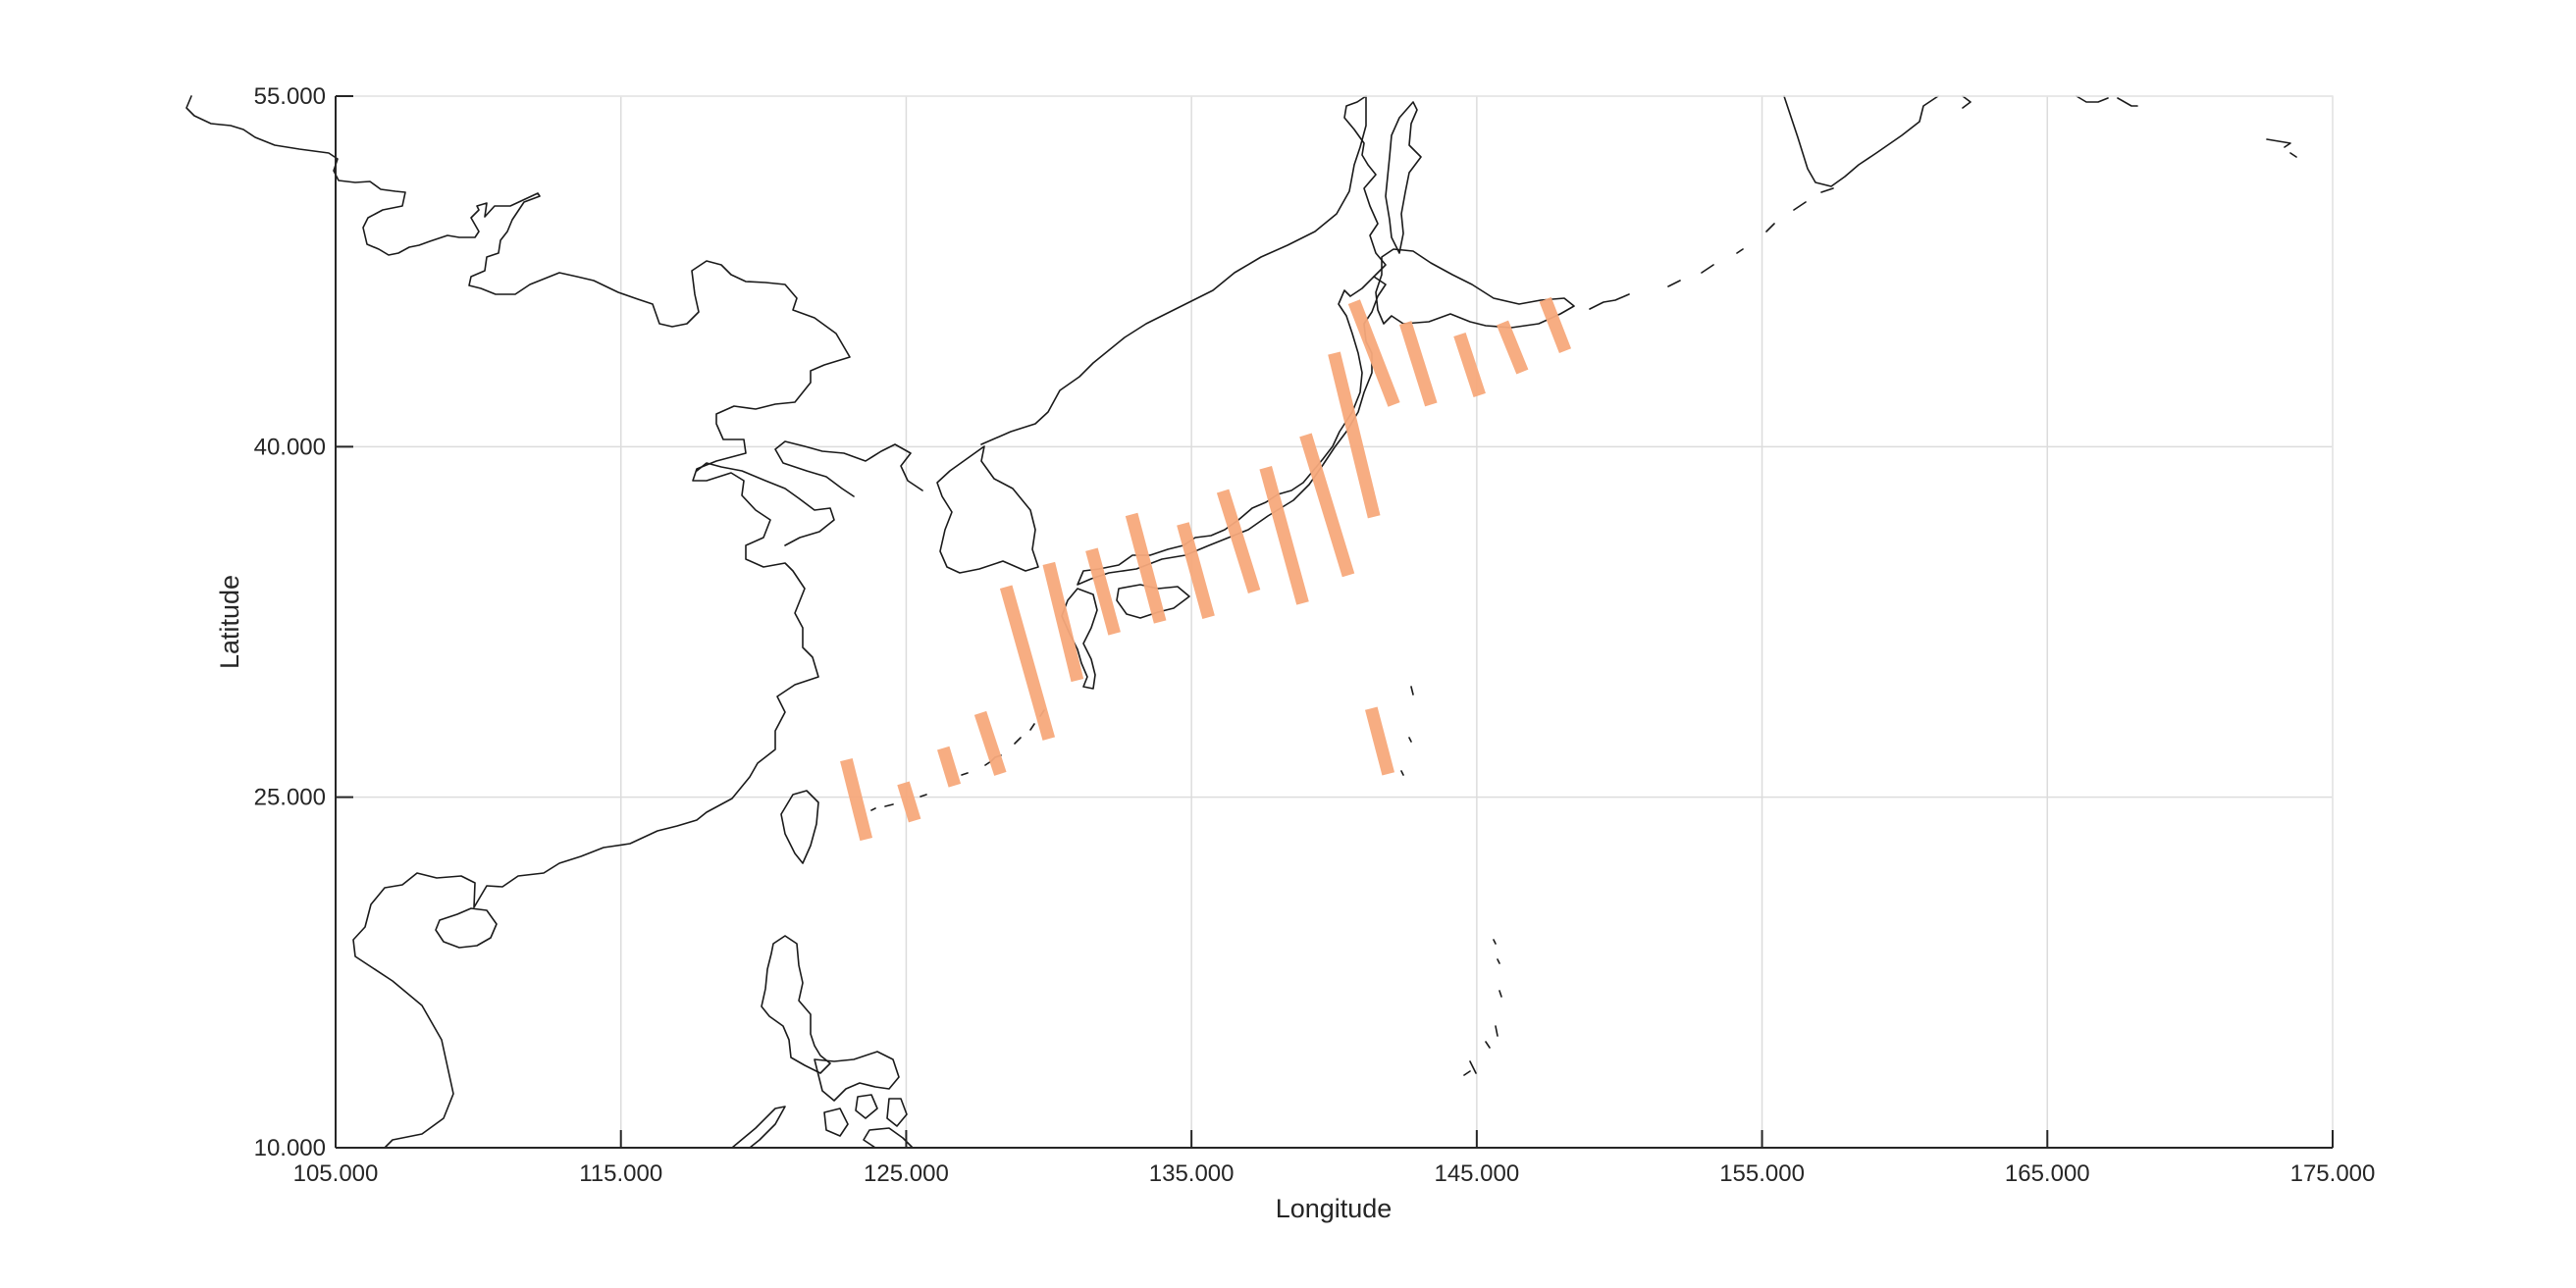 The image size is (2576, 1288). I want to click on satellite-swaths, so click(1206, 569).